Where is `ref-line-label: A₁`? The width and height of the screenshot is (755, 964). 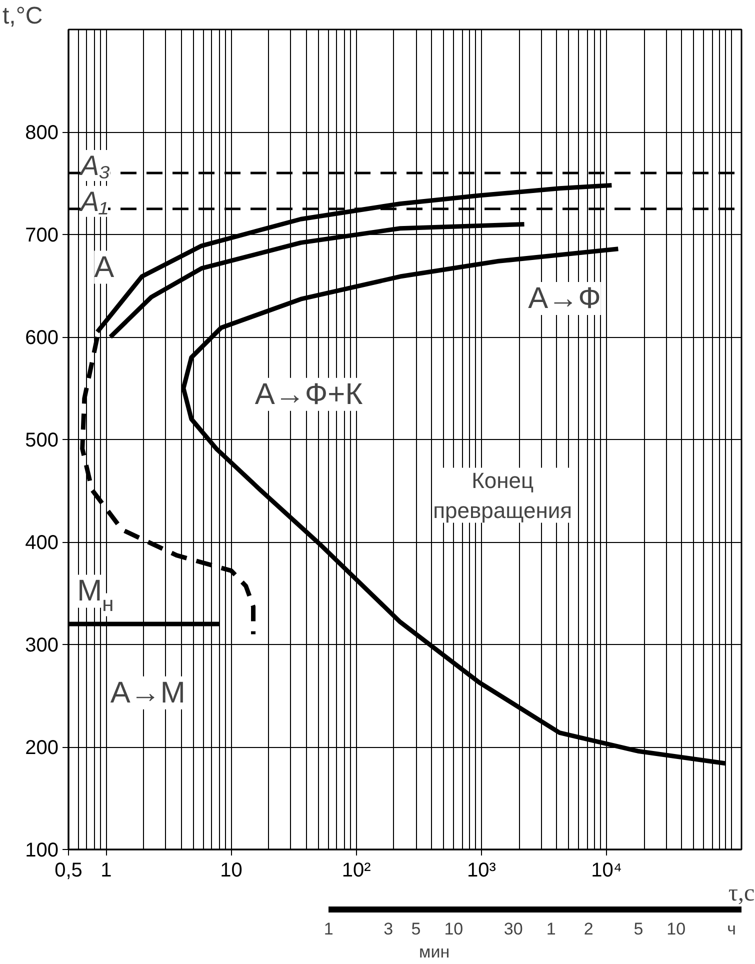
ref-line-label: A₁ is located at coordinates (93, 201).